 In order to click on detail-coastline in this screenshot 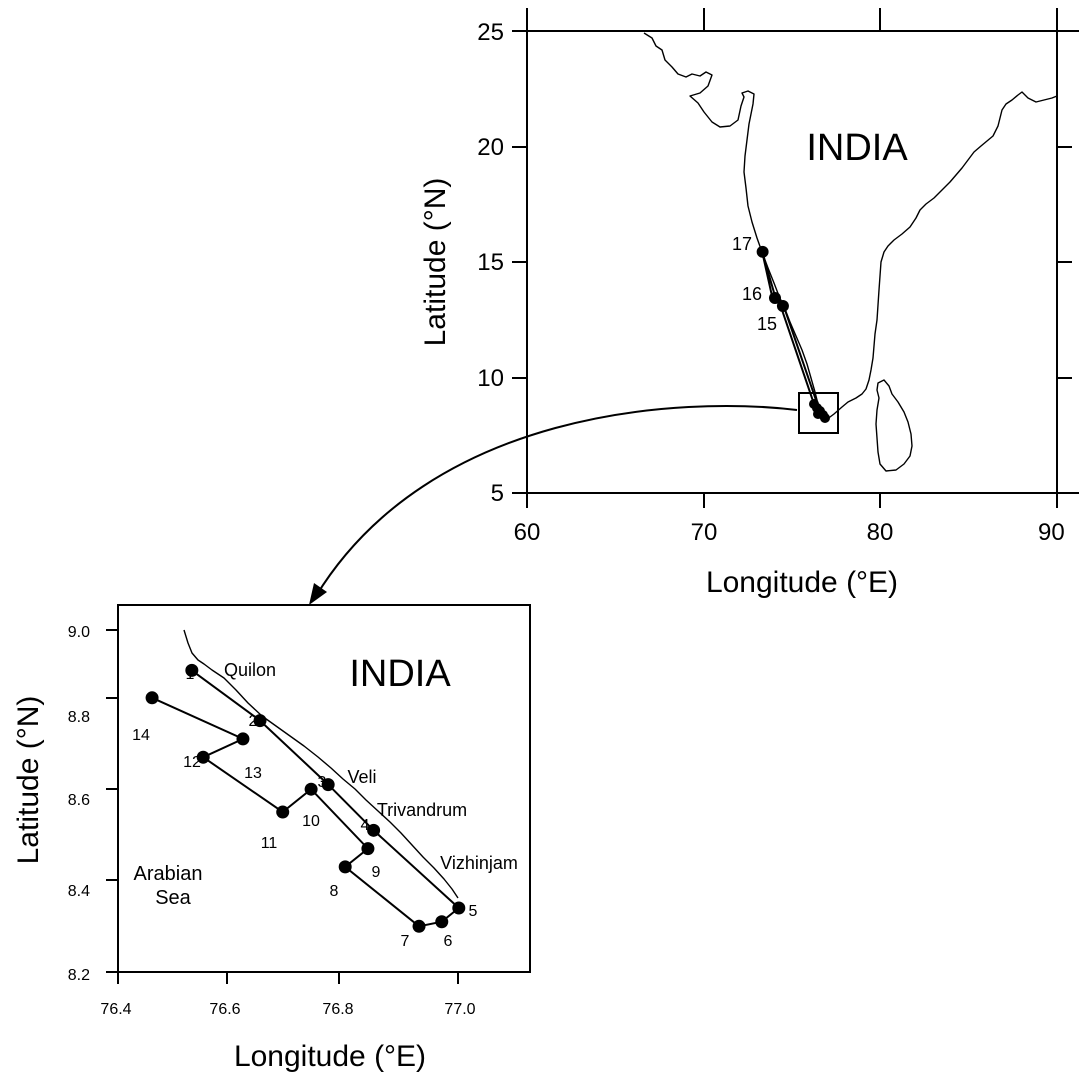, I will do `click(321, 764)`.